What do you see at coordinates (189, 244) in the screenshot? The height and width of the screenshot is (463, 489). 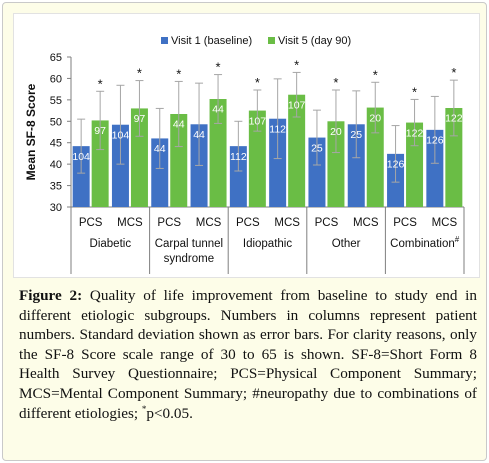 I see `x-group-label: Carpal tunnel` at bounding box center [189, 244].